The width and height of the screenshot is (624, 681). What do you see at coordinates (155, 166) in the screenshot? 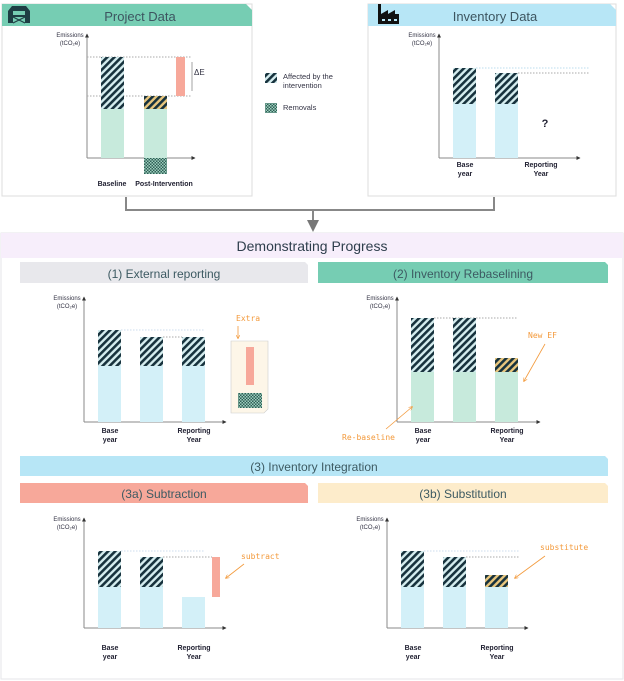
I see `removals-bar` at bounding box center [155, 166].